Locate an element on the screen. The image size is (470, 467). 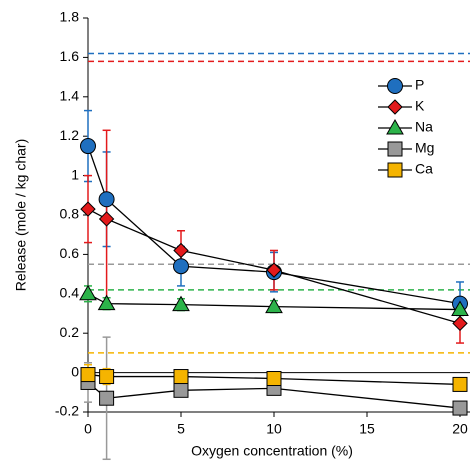
y-tick-label: 1 is located at coordinates (75, 174).